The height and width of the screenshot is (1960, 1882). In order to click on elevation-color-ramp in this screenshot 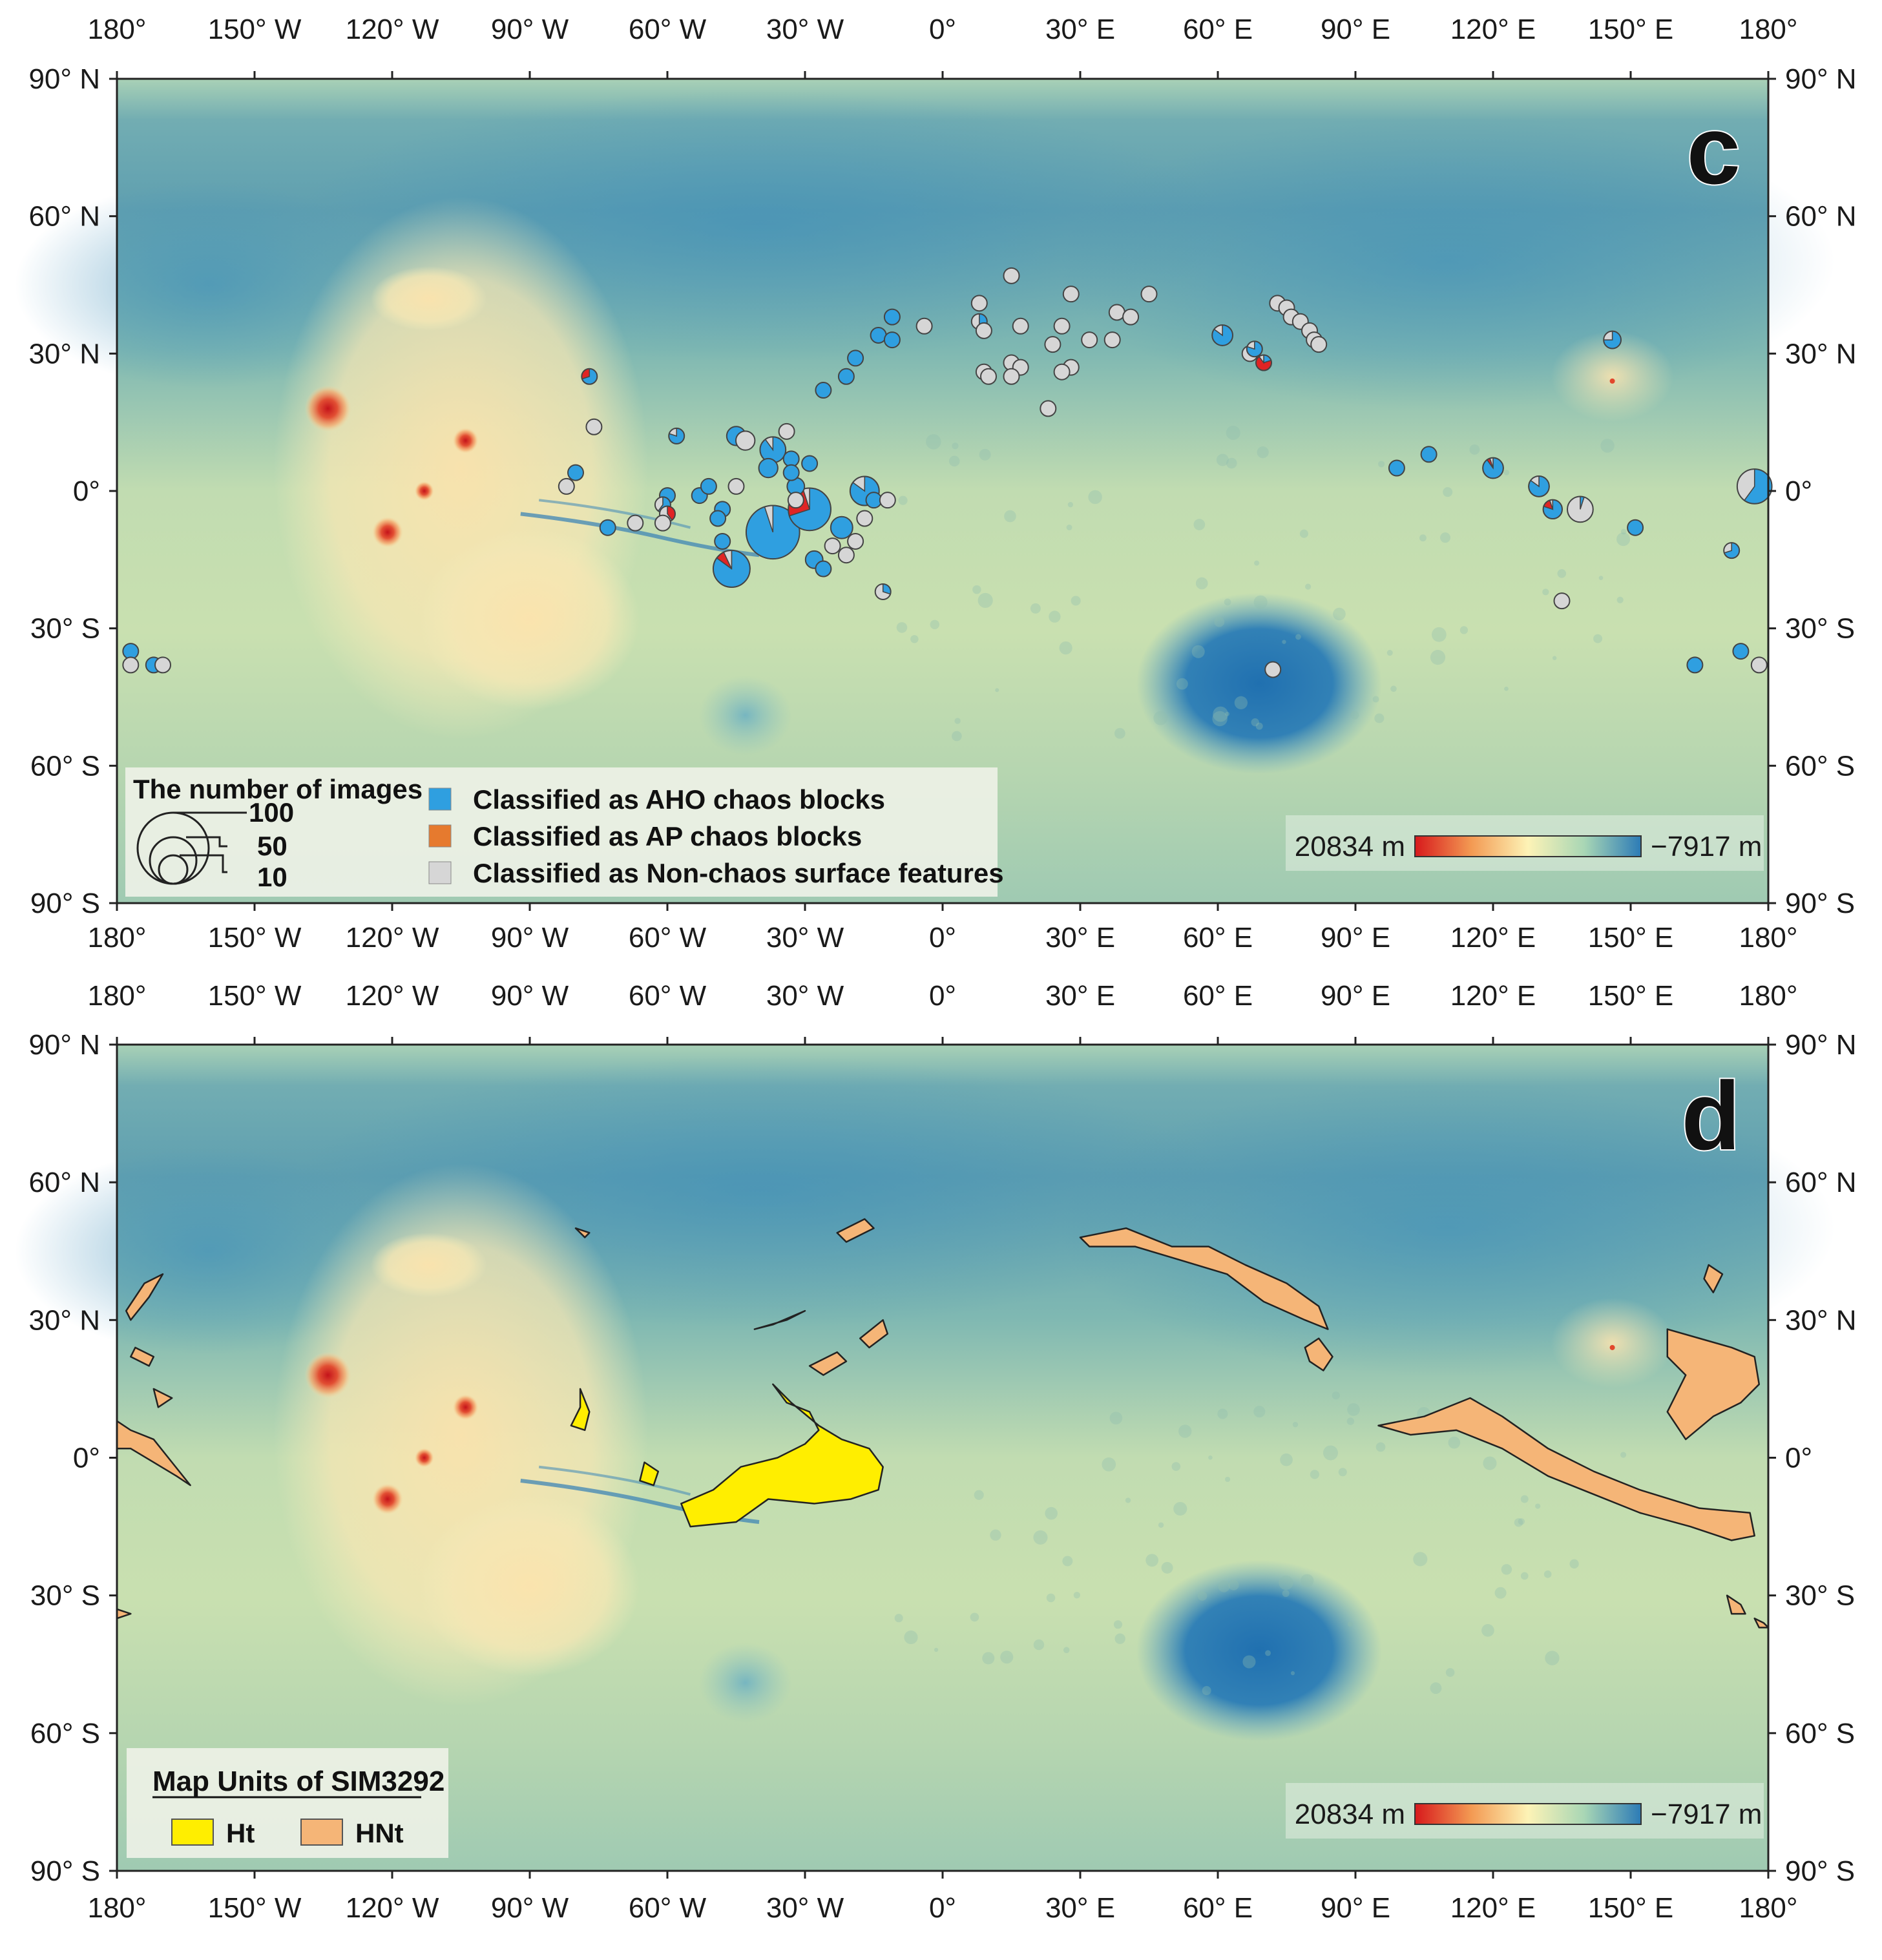, I will do `click(1528, 1814)`.